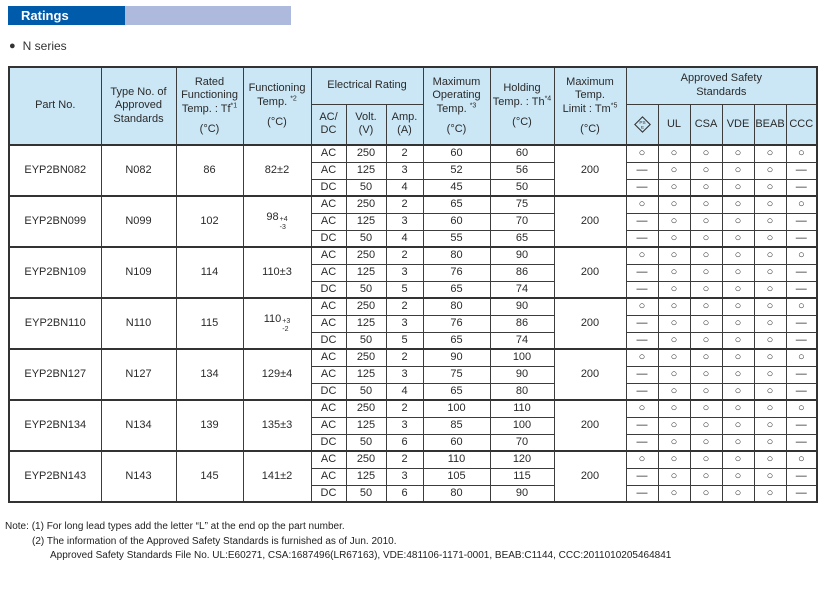 The image size is (824, 595). Describe the element at coordinates (456, 442) in the screenshot. I see `max-operating-cell: 60` at that location.